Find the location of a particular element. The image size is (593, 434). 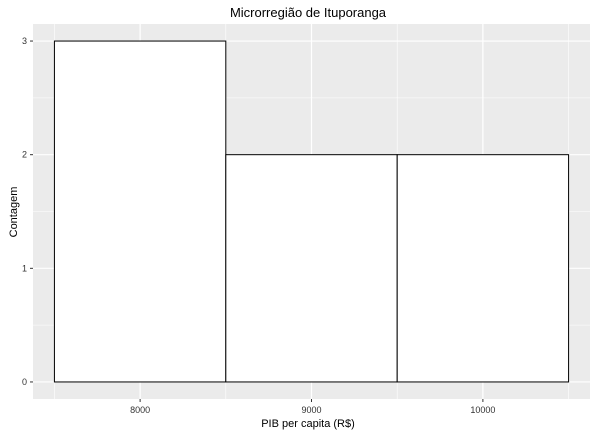

y-tick-label: 3 is located at coordinates (24, 41).